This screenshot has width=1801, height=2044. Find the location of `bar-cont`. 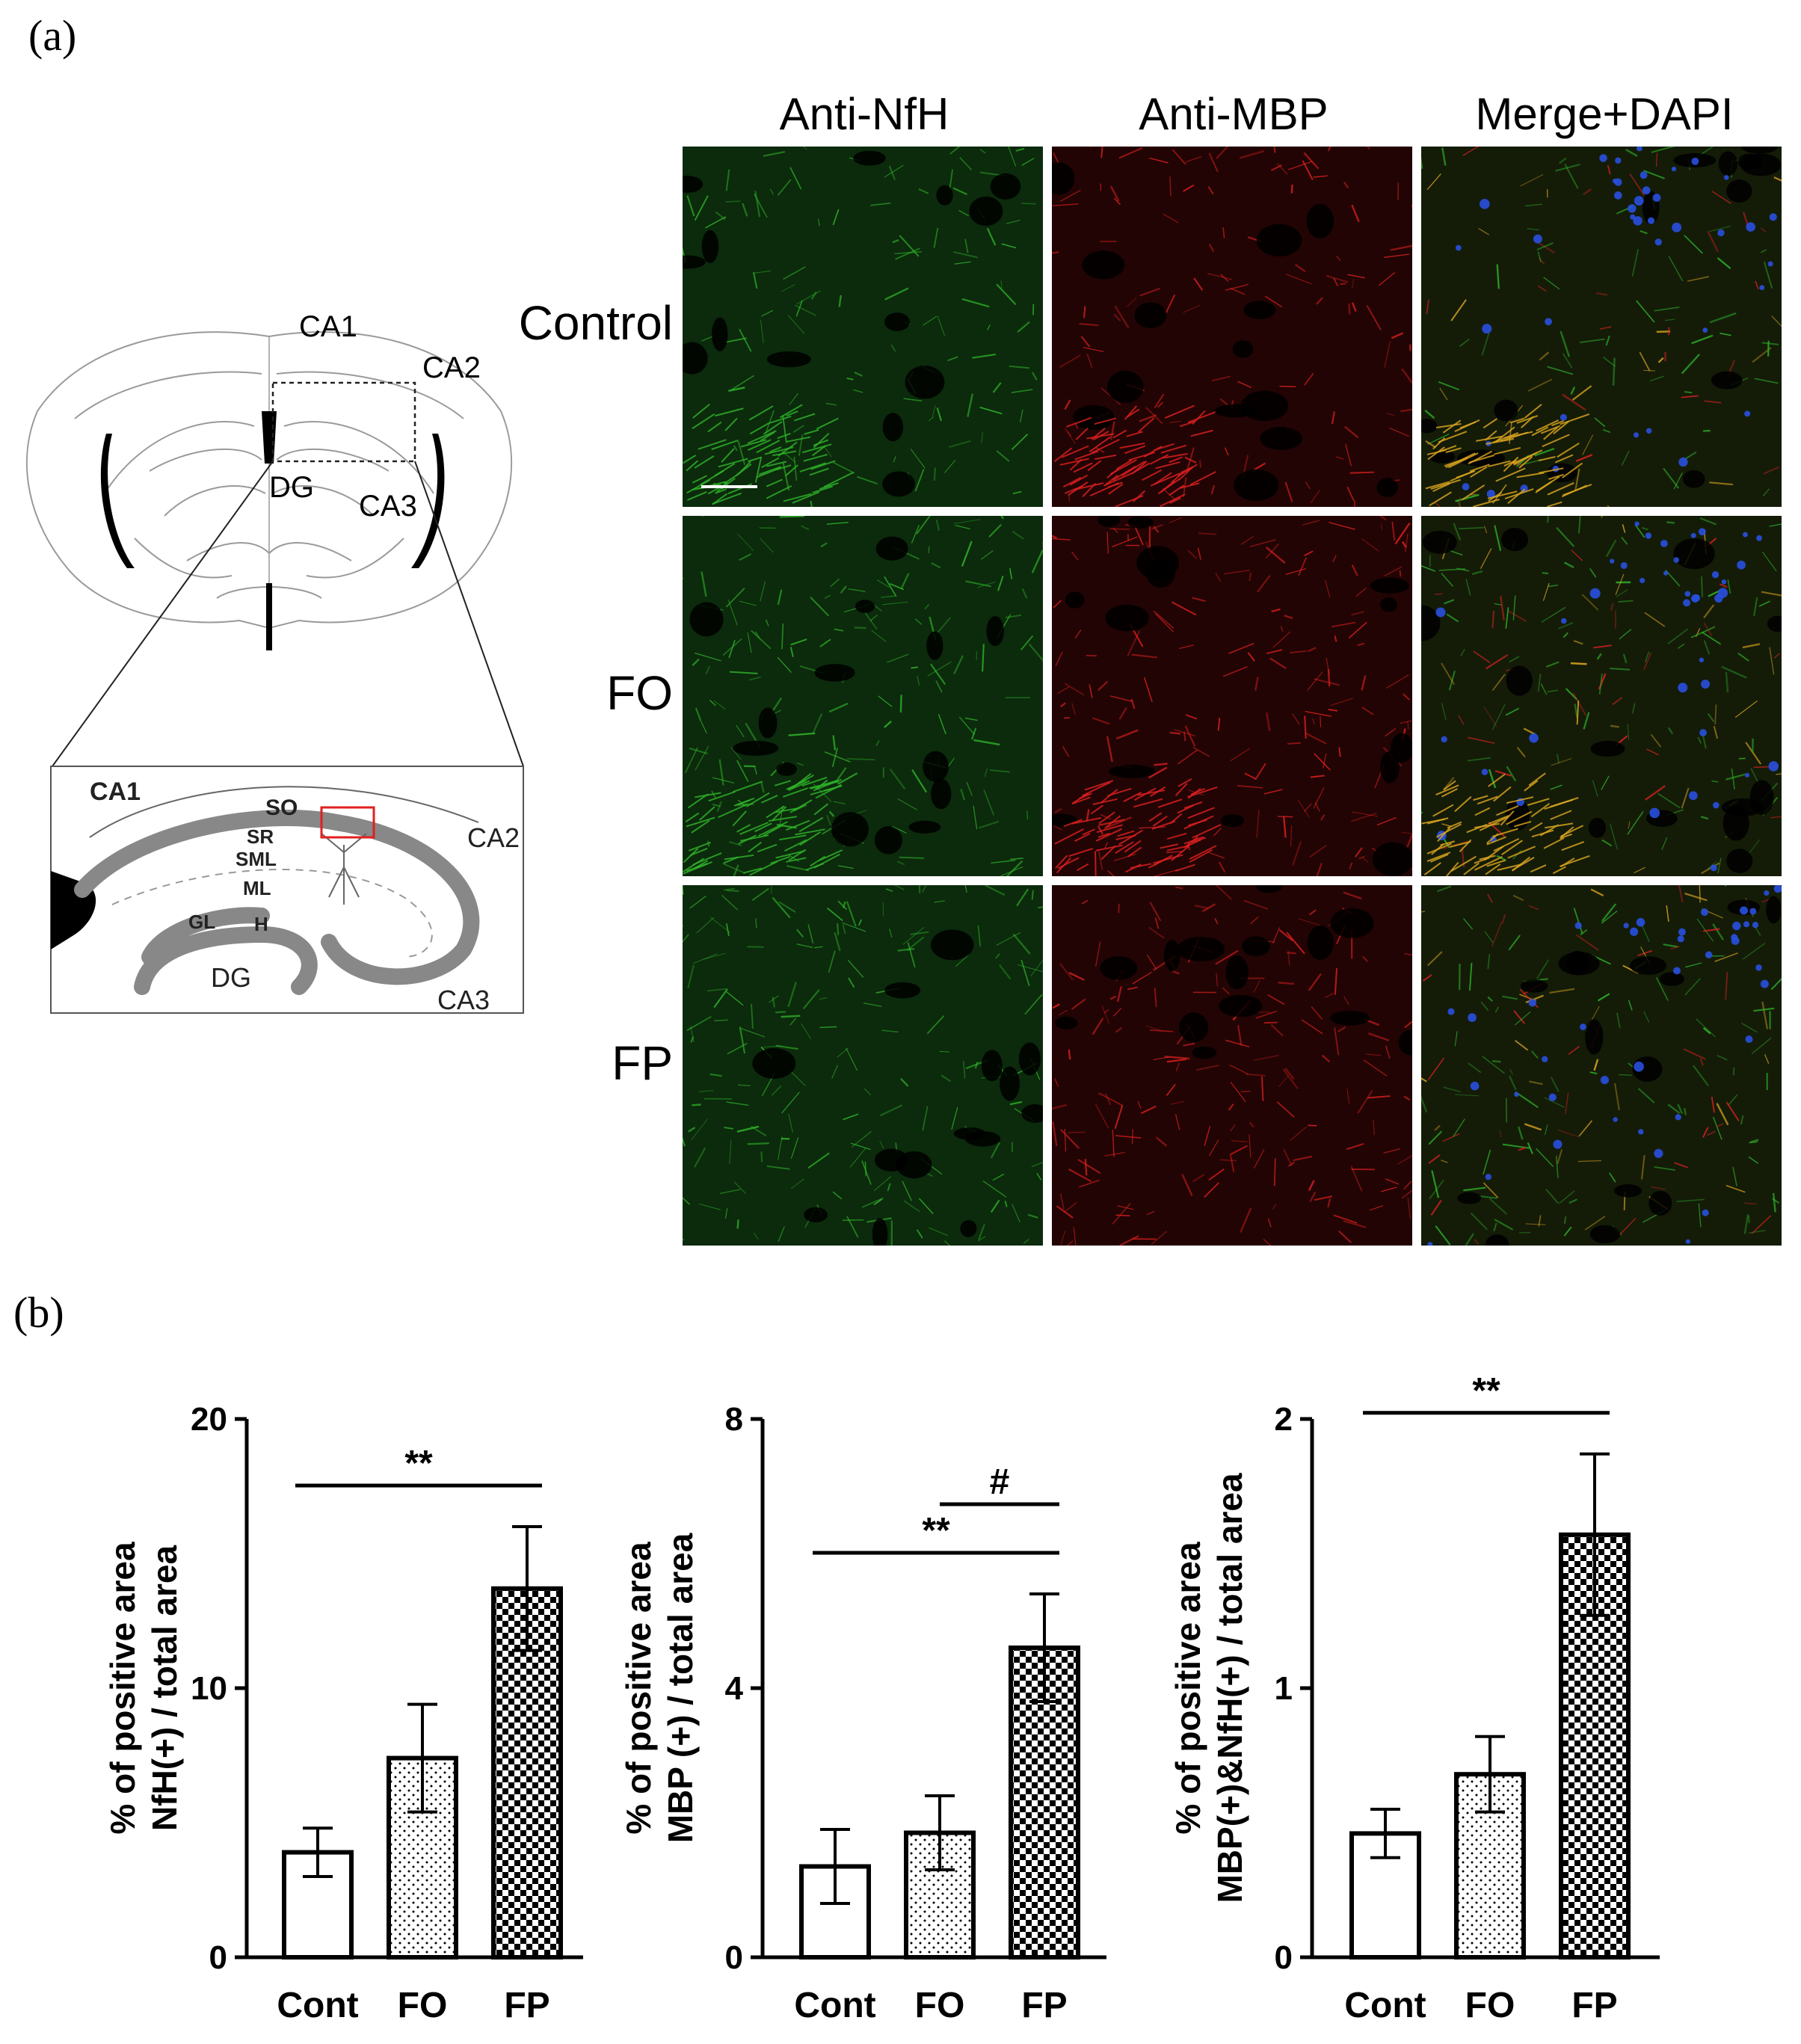

bar-cont is located at coordinates (318, 1905).